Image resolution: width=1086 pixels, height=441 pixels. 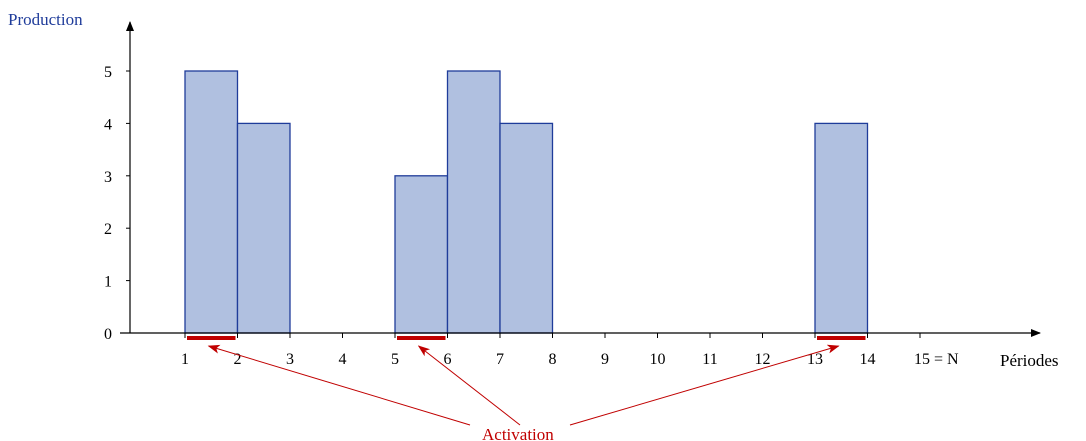 I want to click on y-tick-label: 4, so click(x=108, y=124).